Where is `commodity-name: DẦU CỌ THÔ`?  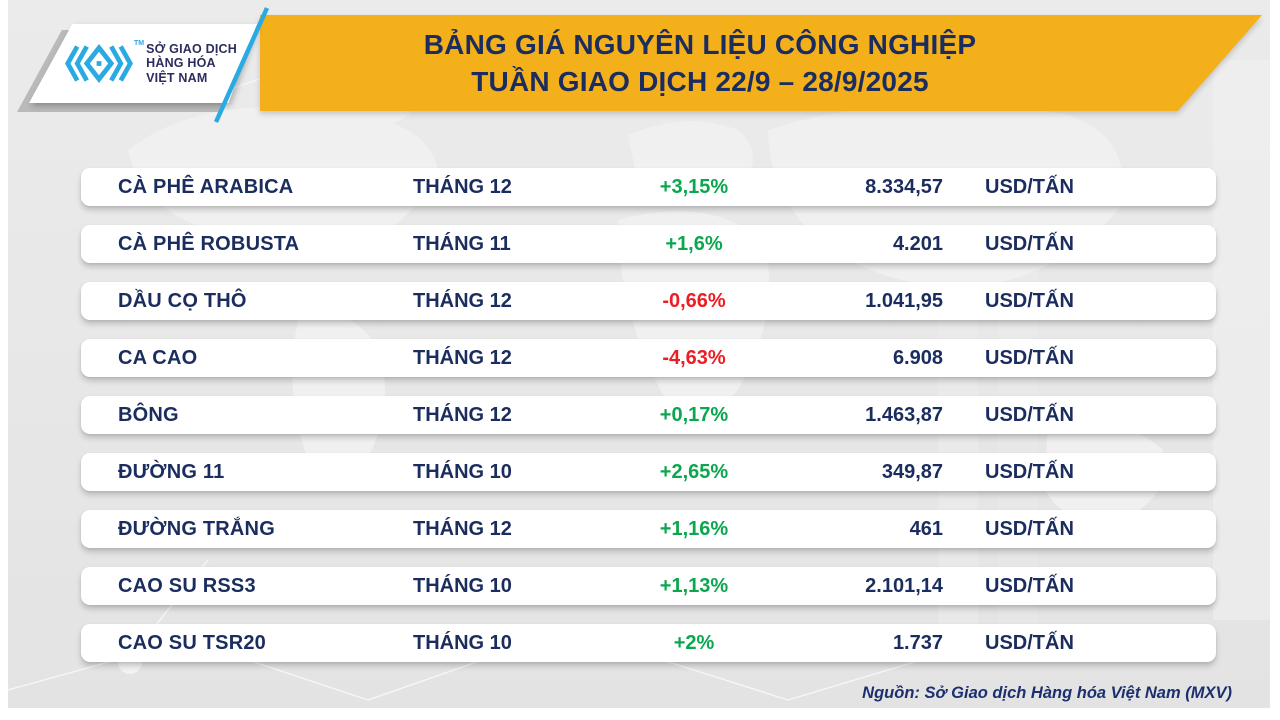
commodity-name: DẦU CỌ THÔ is located at coordinates (182, 300).